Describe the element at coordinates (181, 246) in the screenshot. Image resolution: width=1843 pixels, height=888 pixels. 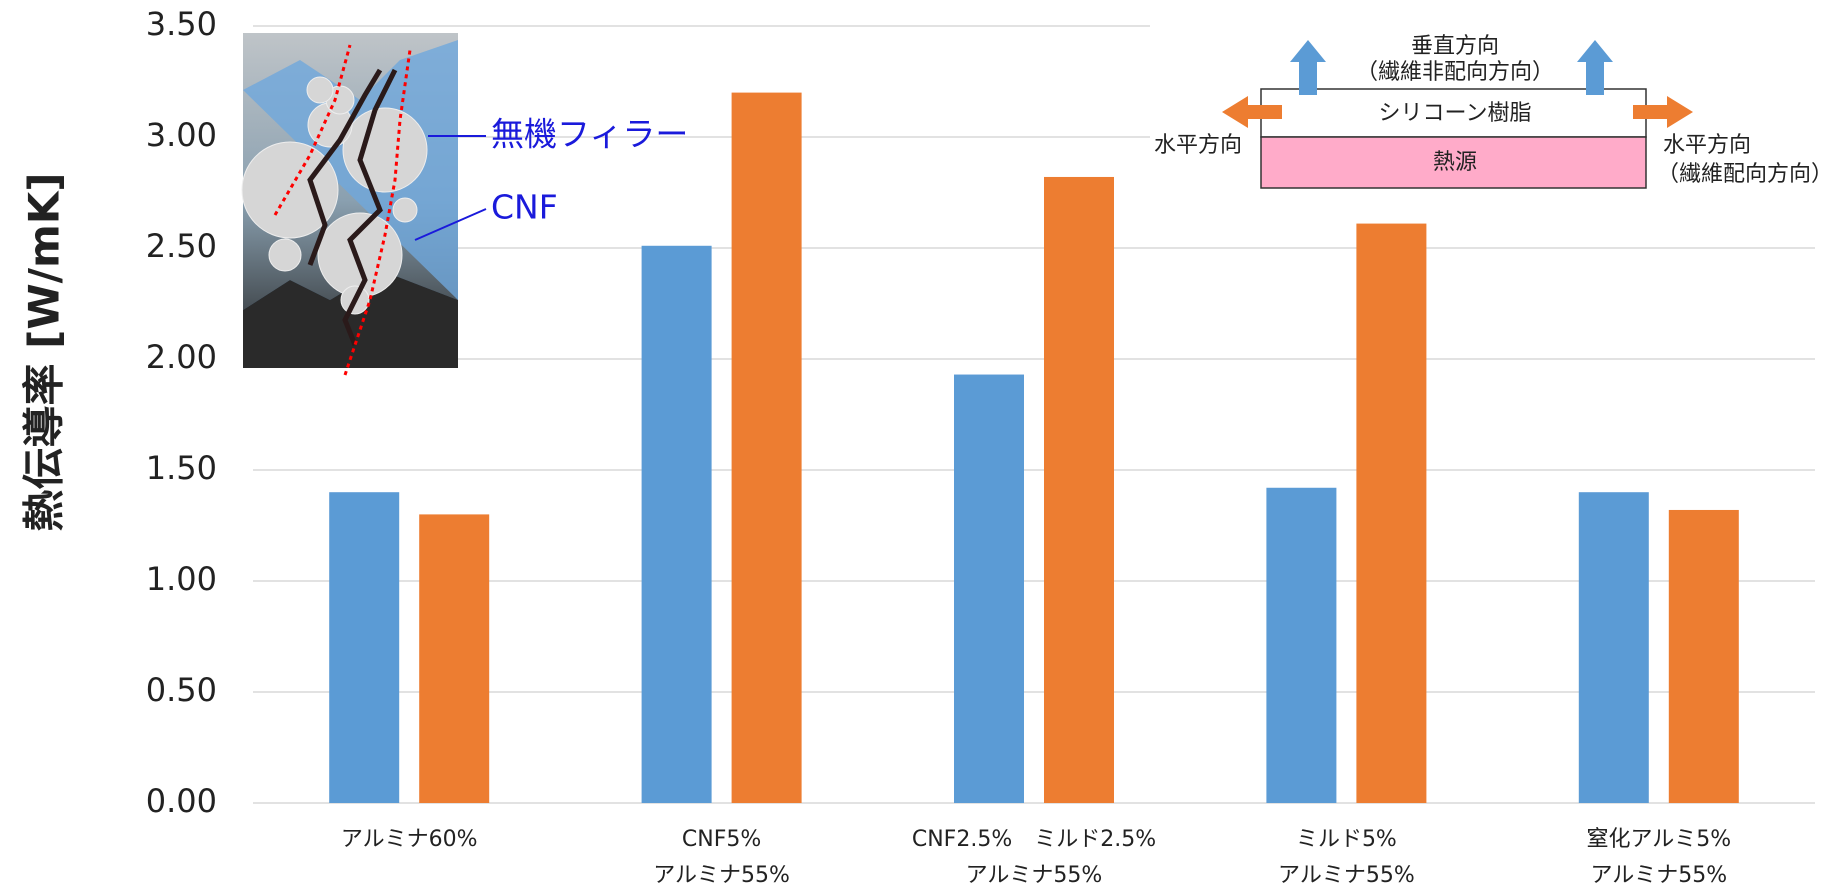
I see `y-tick-label: 2.50` at that location.